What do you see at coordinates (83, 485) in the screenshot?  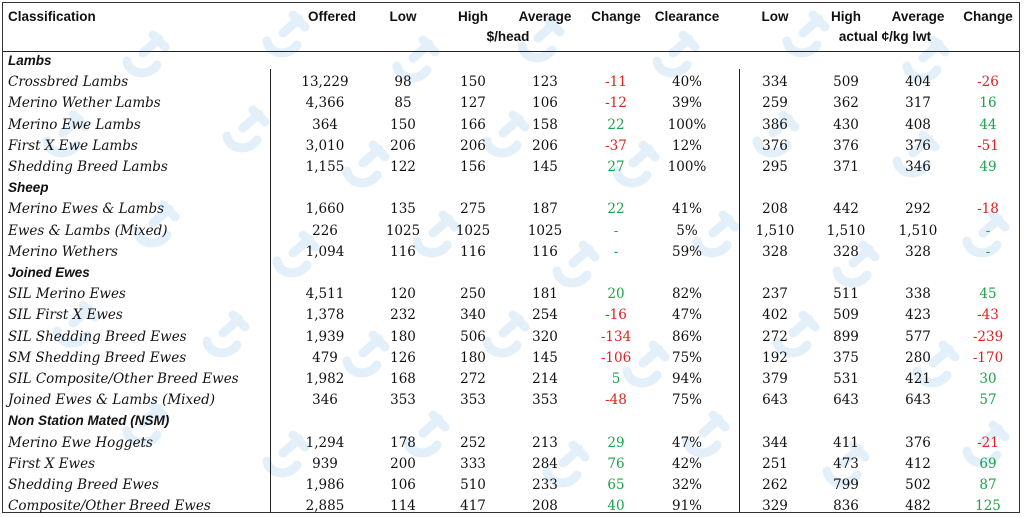 I see `row-label: Shedding Breed Ewes` at bounding box center [83, 485].